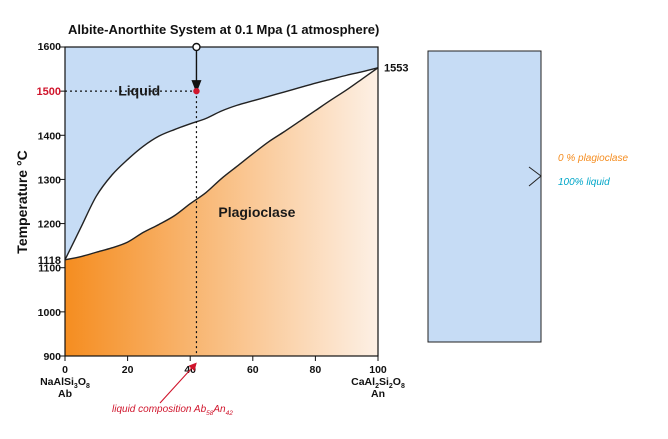  What do you see at coordinates (396, 69) in the screenshot?
I see `melting-point-label-right: 1553` at bounding box center [396, 69].